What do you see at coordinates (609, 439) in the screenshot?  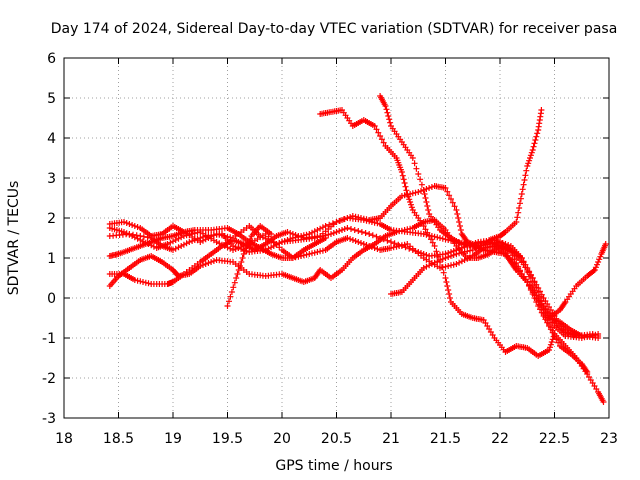 I see `x-tick-label: 23` at bounding box center [609, 439].